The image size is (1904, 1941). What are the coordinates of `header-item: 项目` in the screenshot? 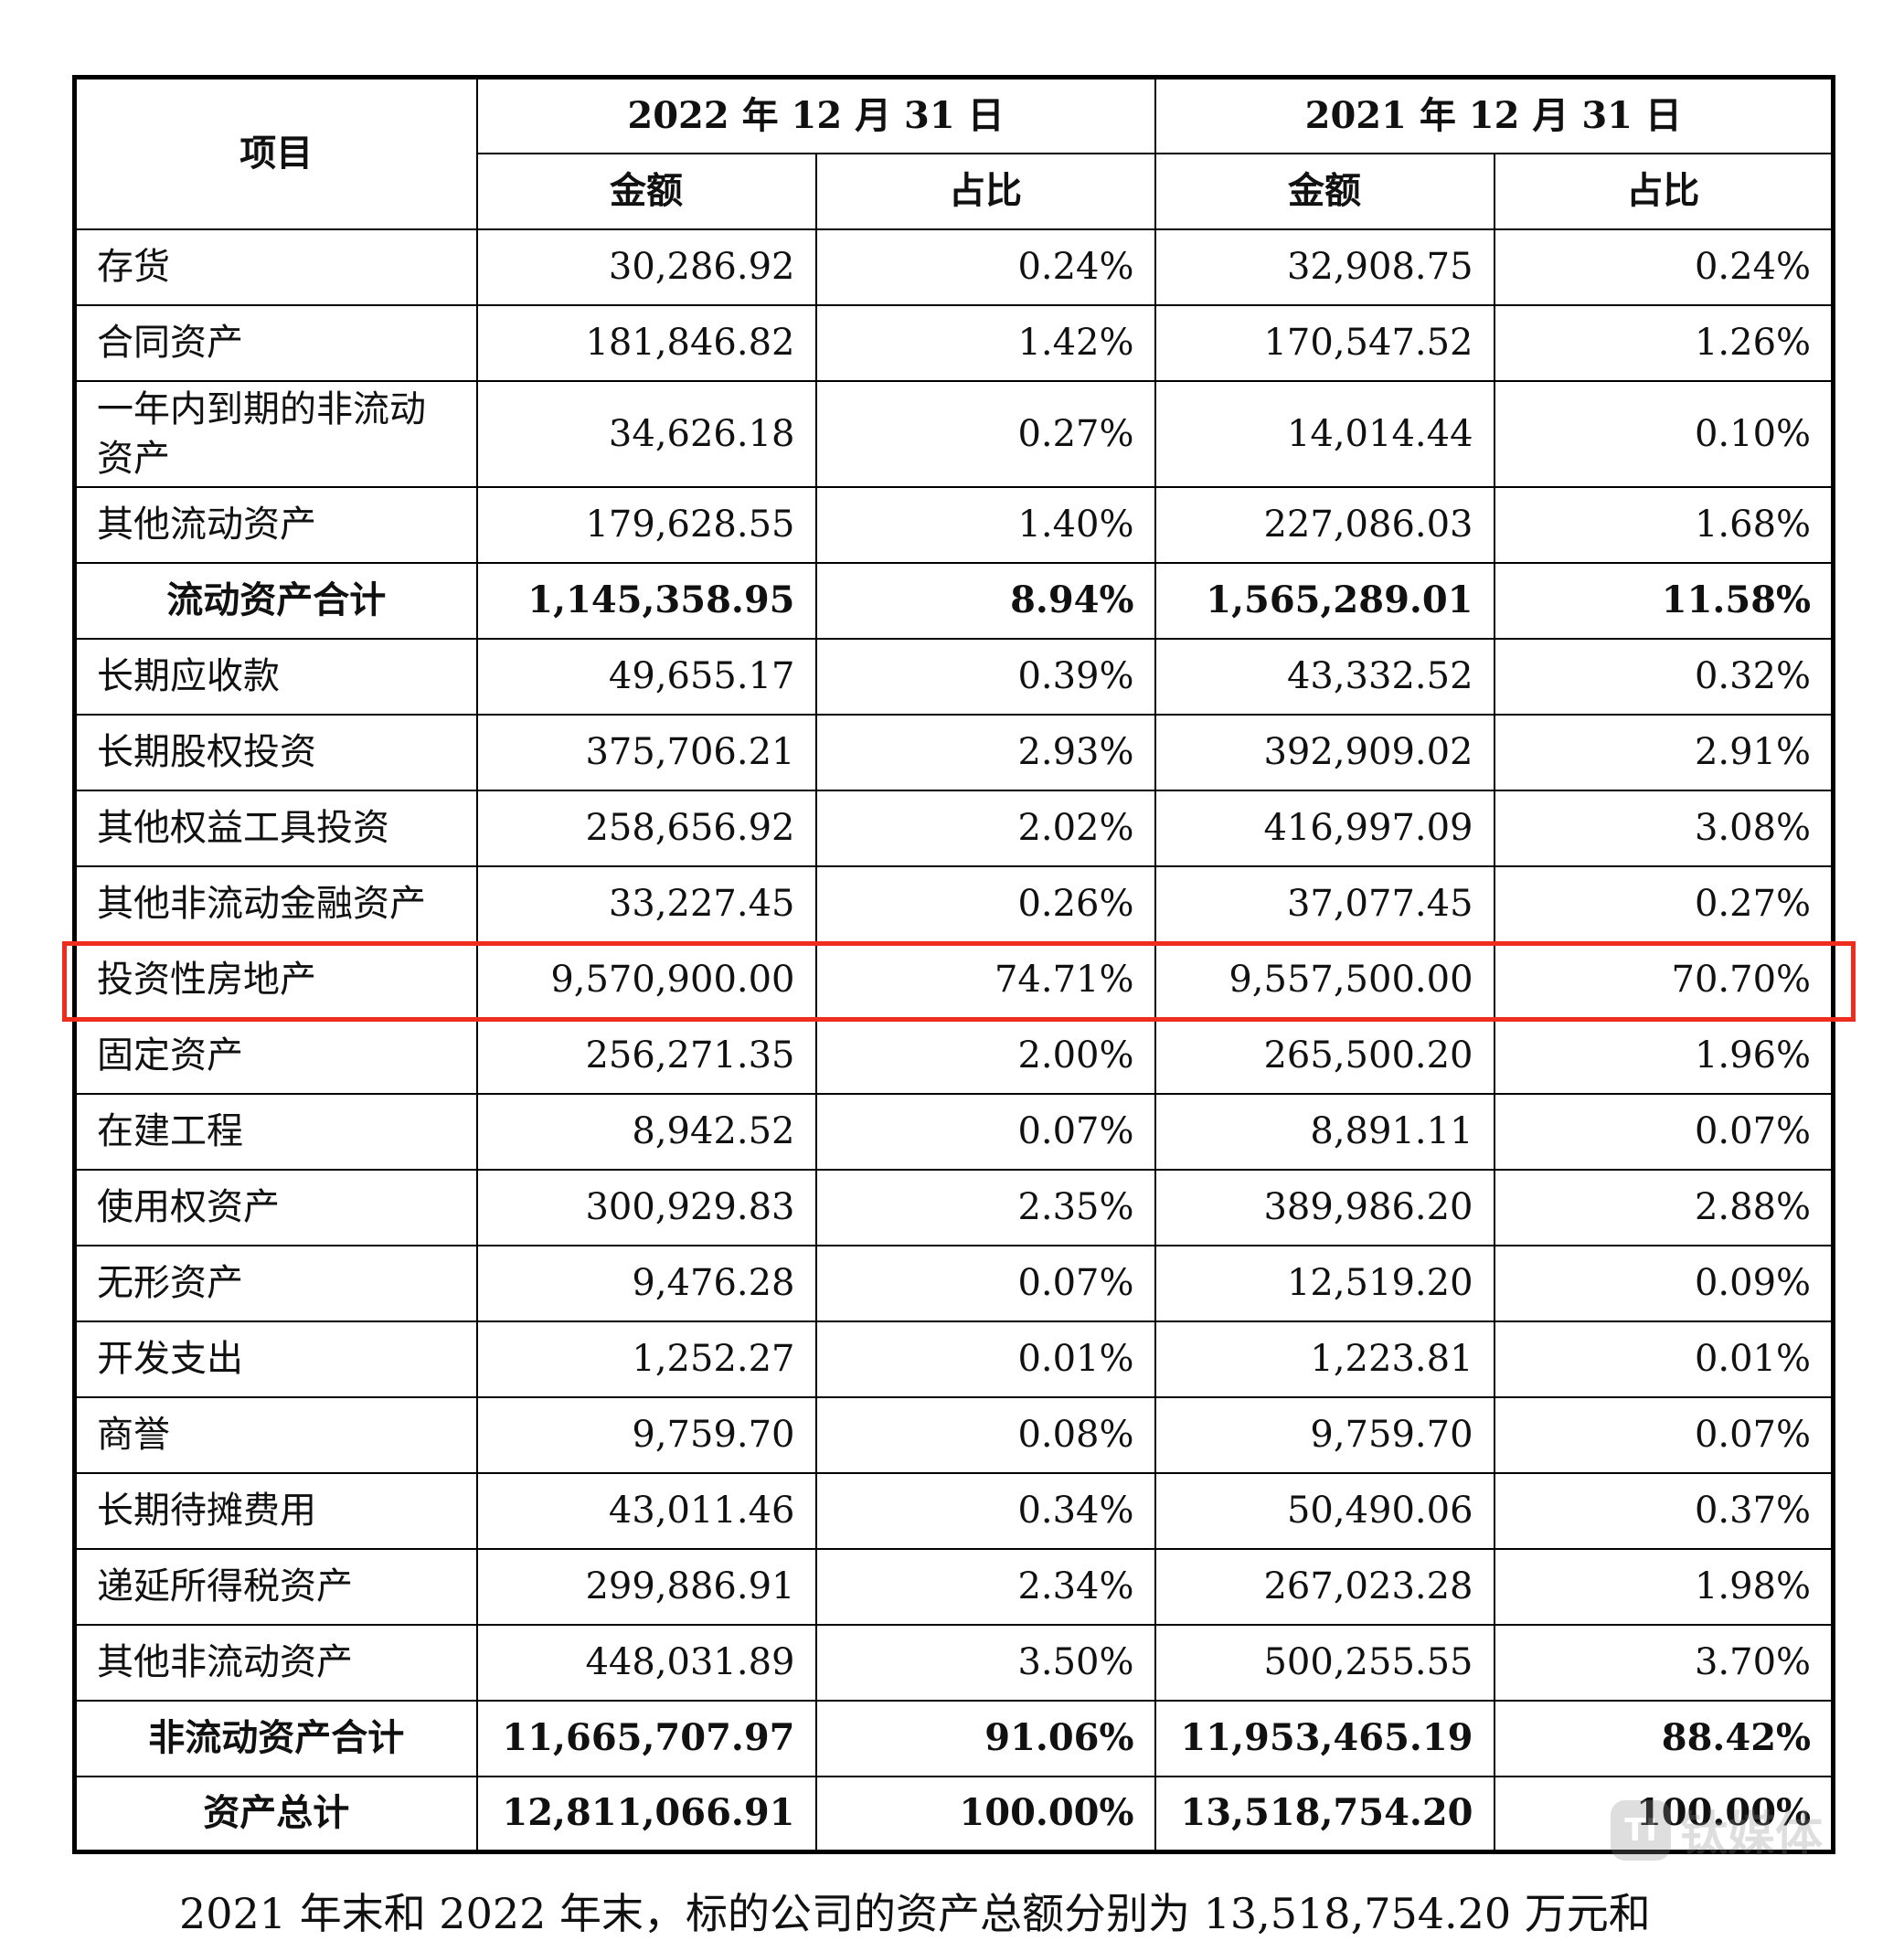 It's located at (276, 153).